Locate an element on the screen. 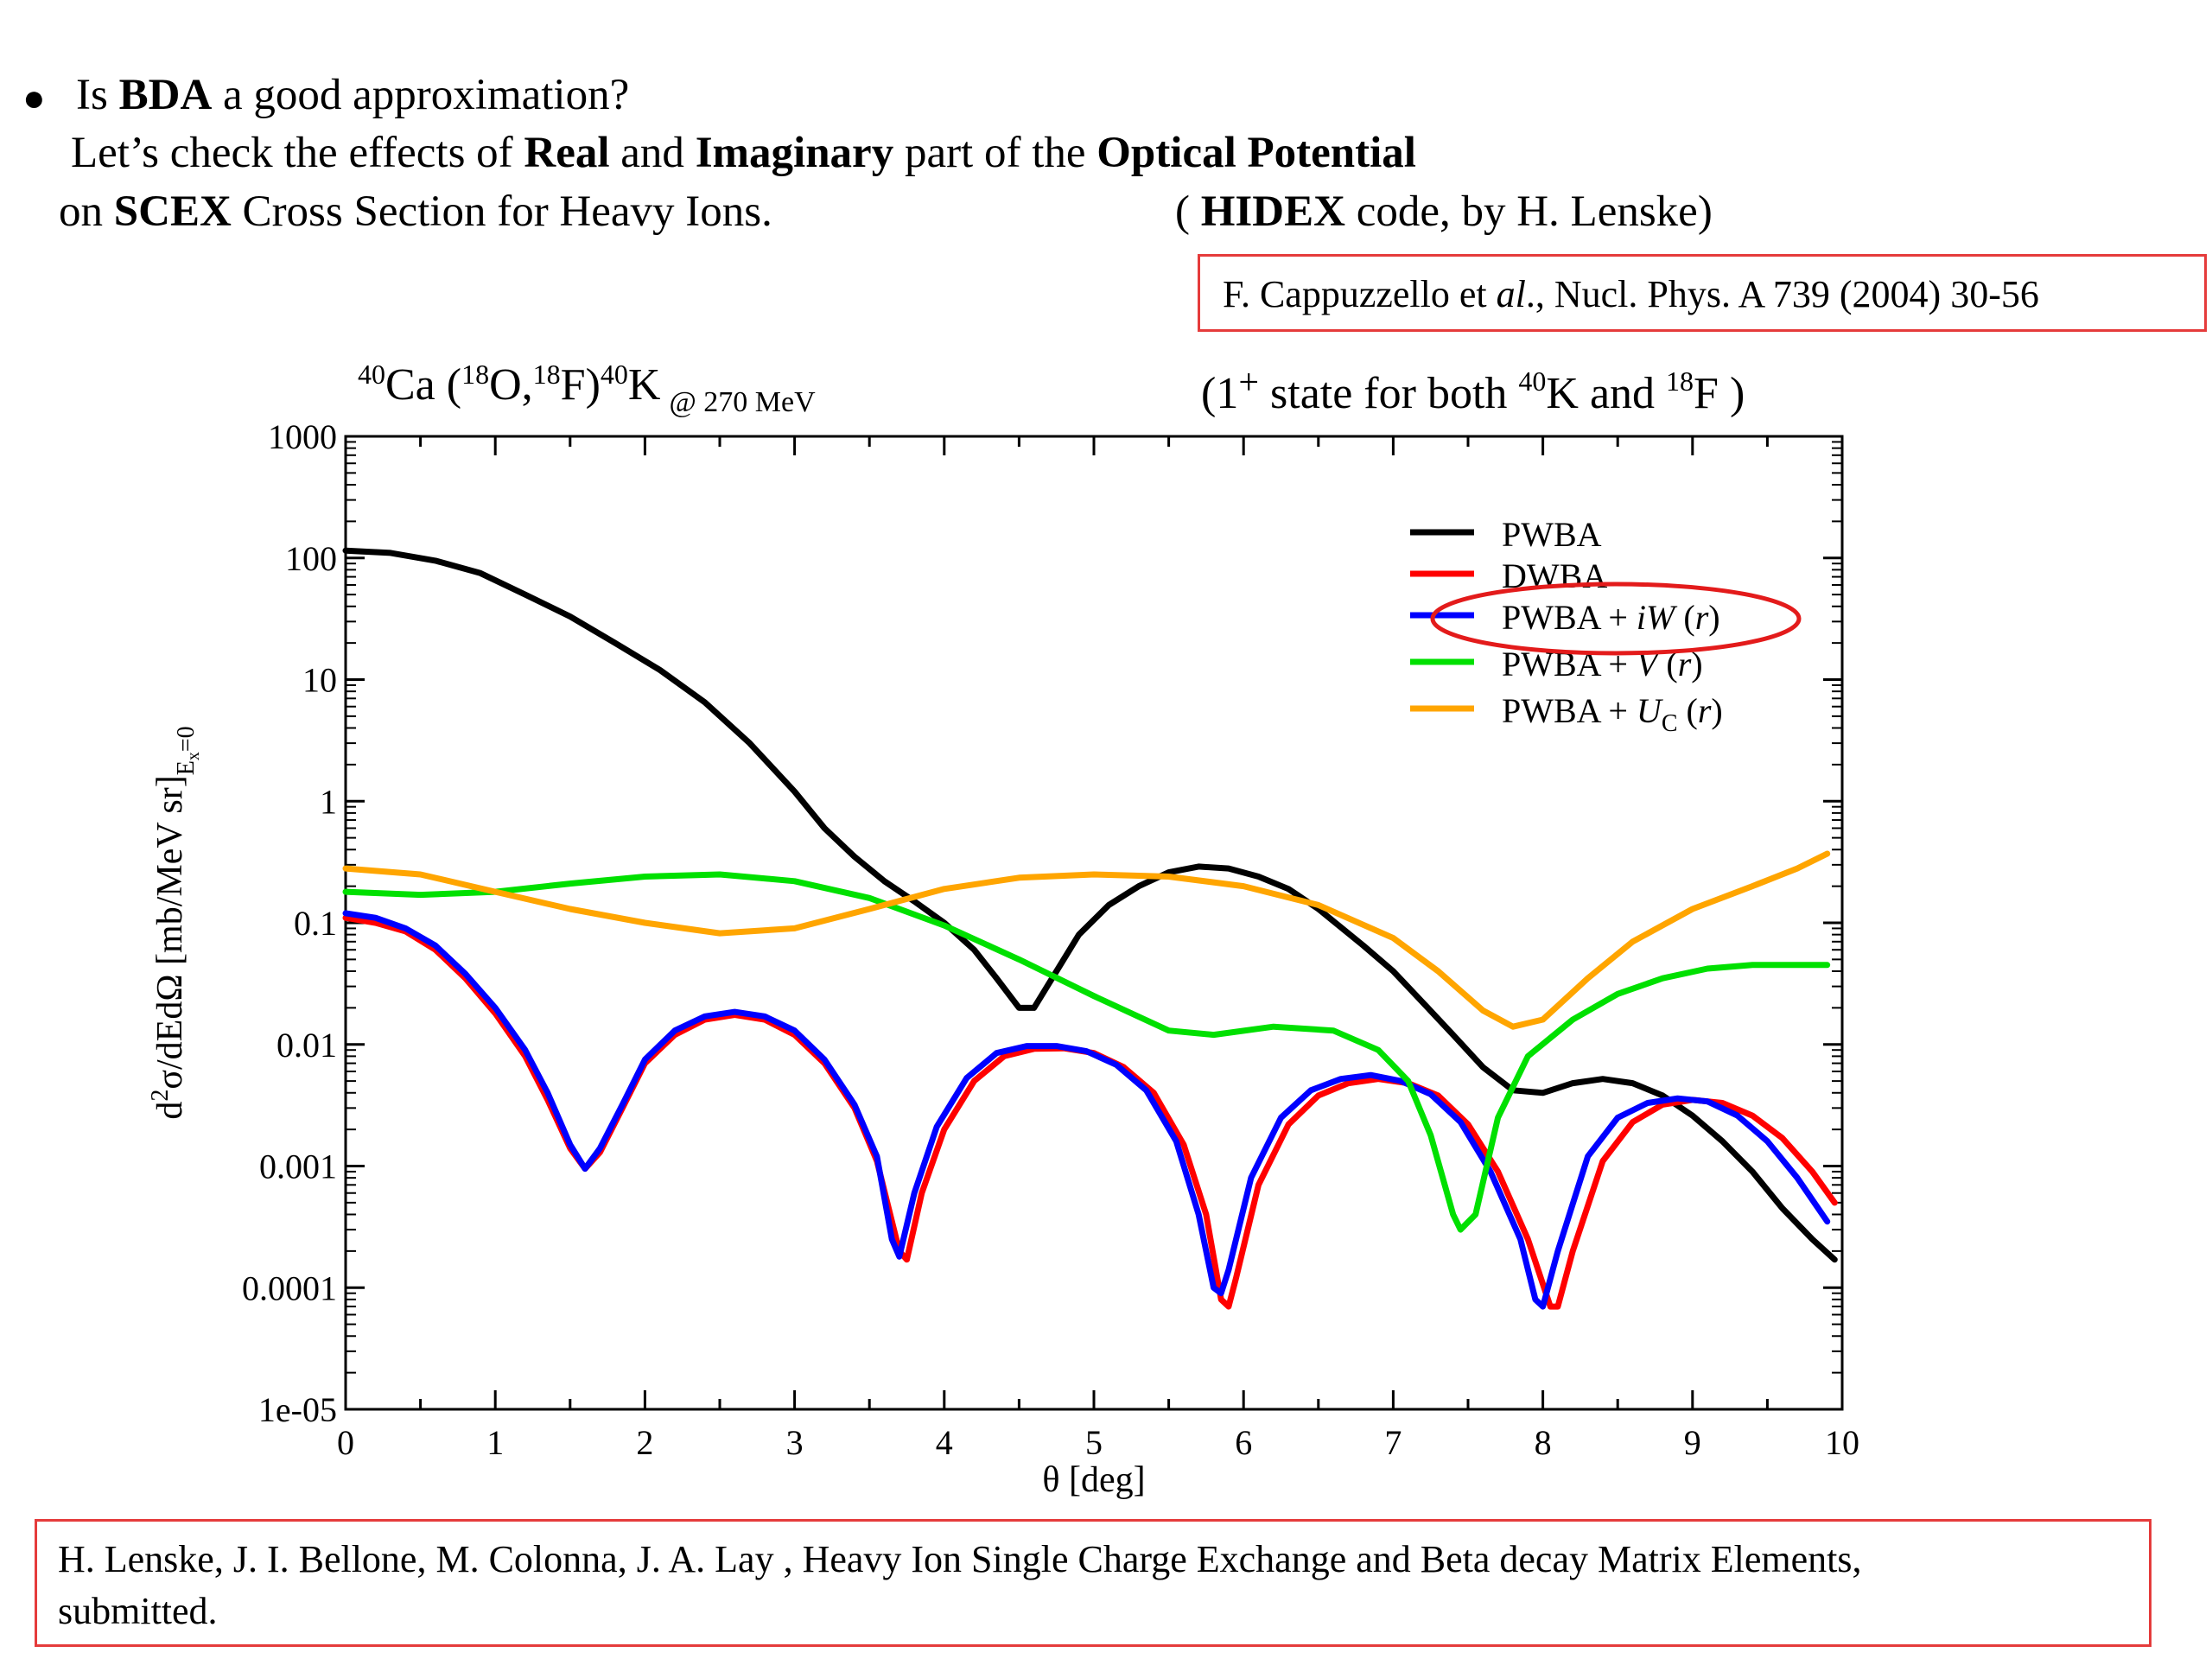 Image resolution: width=2212 pixels, height=1659 pixels. legend-label: PWBA + UC (r) is located at coordinates (1612, 714).